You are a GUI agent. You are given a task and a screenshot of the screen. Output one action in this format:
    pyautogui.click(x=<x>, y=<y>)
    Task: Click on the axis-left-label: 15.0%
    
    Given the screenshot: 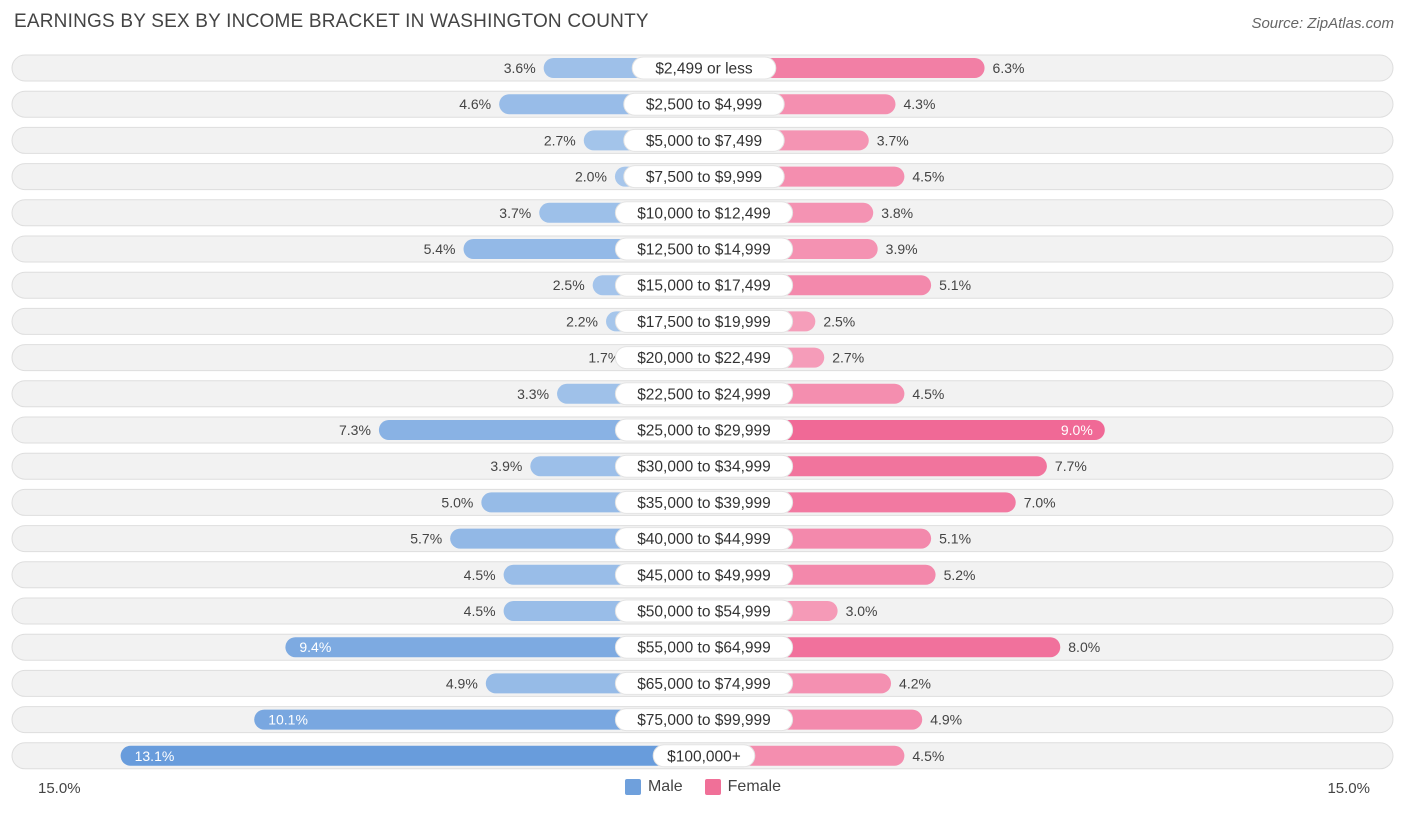 What is the action you would take?
    pyautogui.click(x=59, y=788)
    